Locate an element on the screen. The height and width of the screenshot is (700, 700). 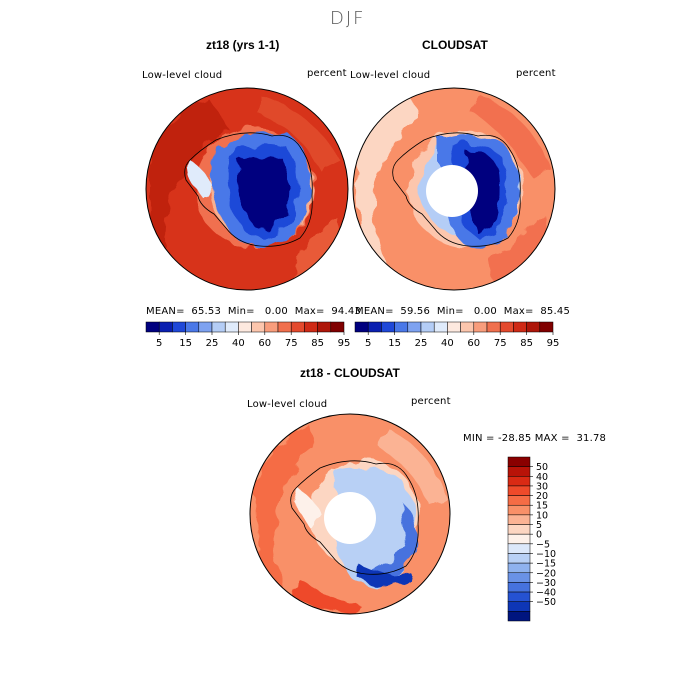
diff-colorbar-tick-label: −10 is located at coordinates (546, 554).